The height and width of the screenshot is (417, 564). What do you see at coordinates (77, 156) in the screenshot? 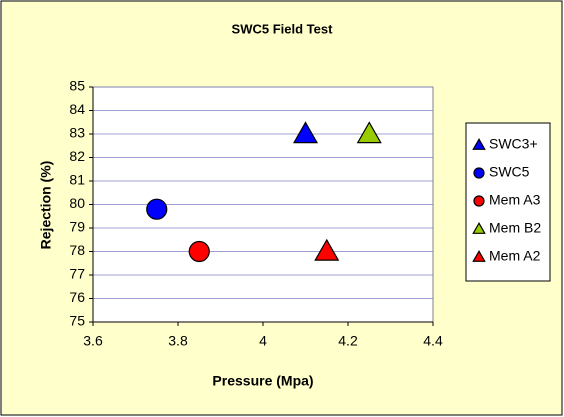
I see `y-tick-label: 82` at bounding box center [77, 156].